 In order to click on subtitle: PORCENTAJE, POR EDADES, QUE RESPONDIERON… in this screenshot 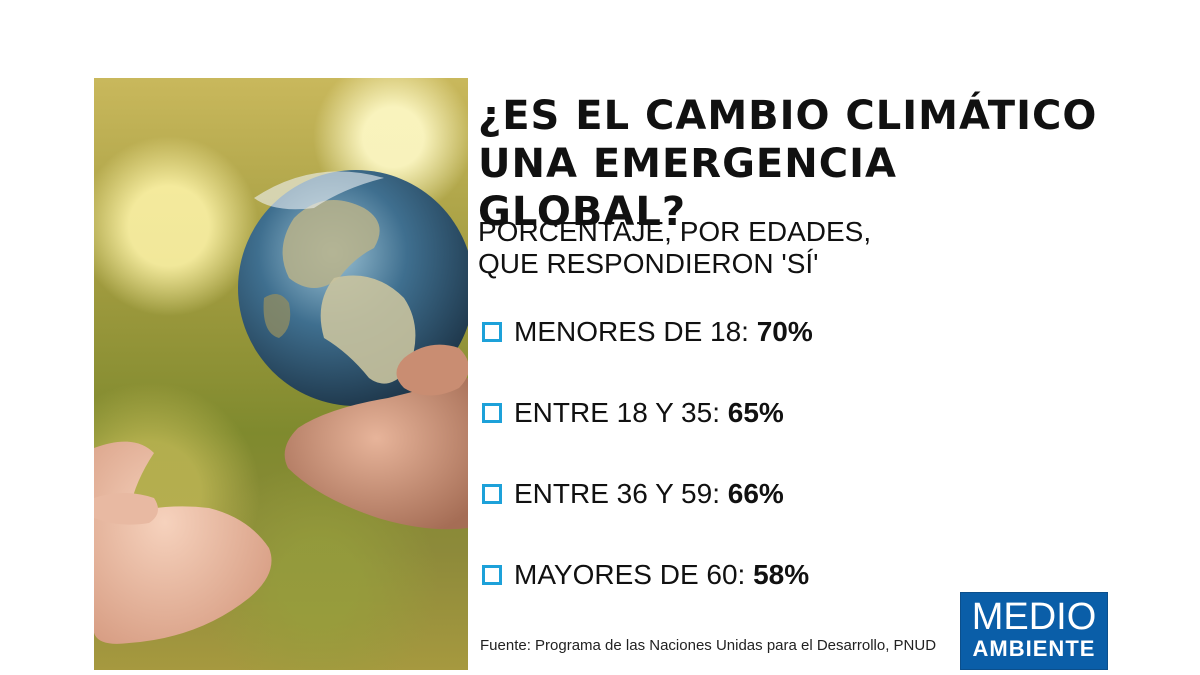, I will do `click(798, 248)`.